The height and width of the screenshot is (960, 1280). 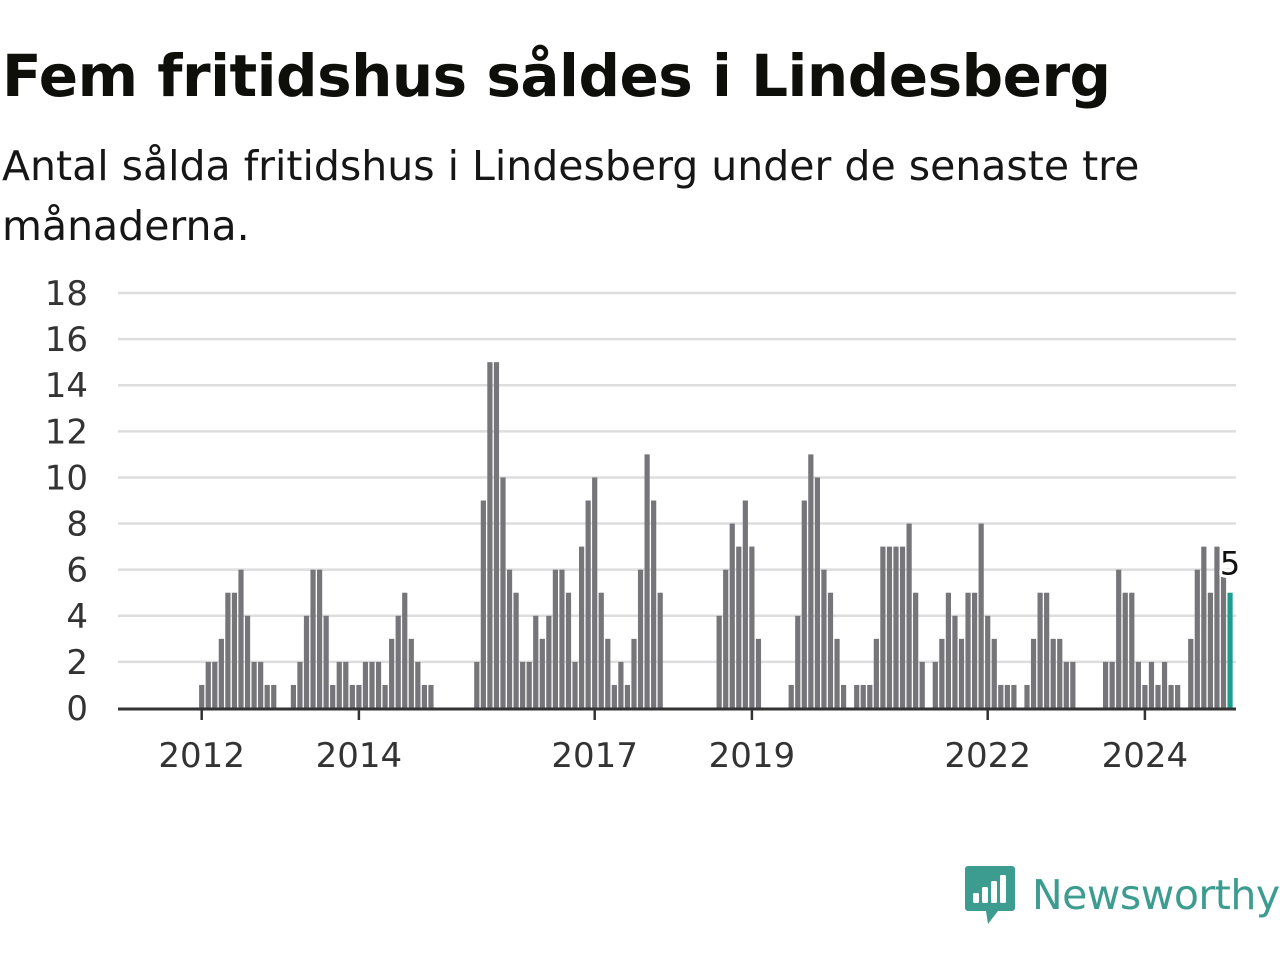 What do you see at coordinates (77, 617) in the screenshot?
I see `y-tick-label: 4` at bounding box center [77, 617].